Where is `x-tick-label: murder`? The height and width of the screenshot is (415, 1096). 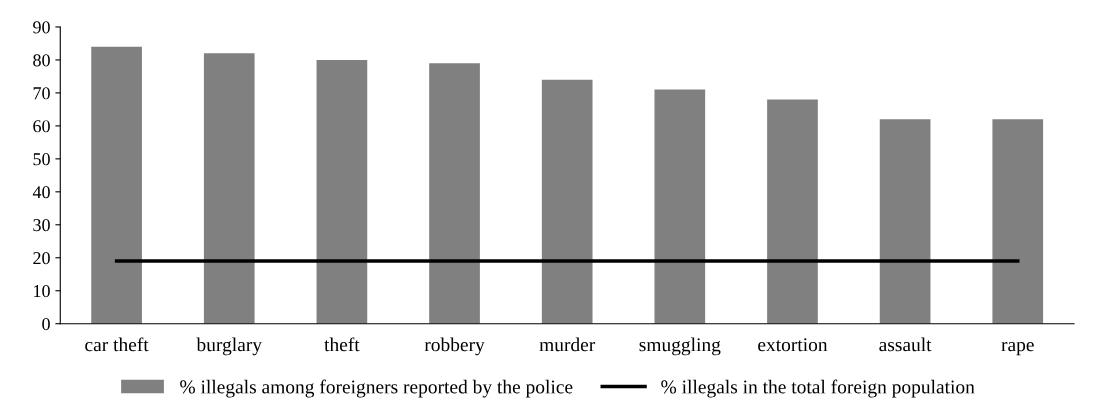 x-tick-label: murder is located at coordinates (567, 344).